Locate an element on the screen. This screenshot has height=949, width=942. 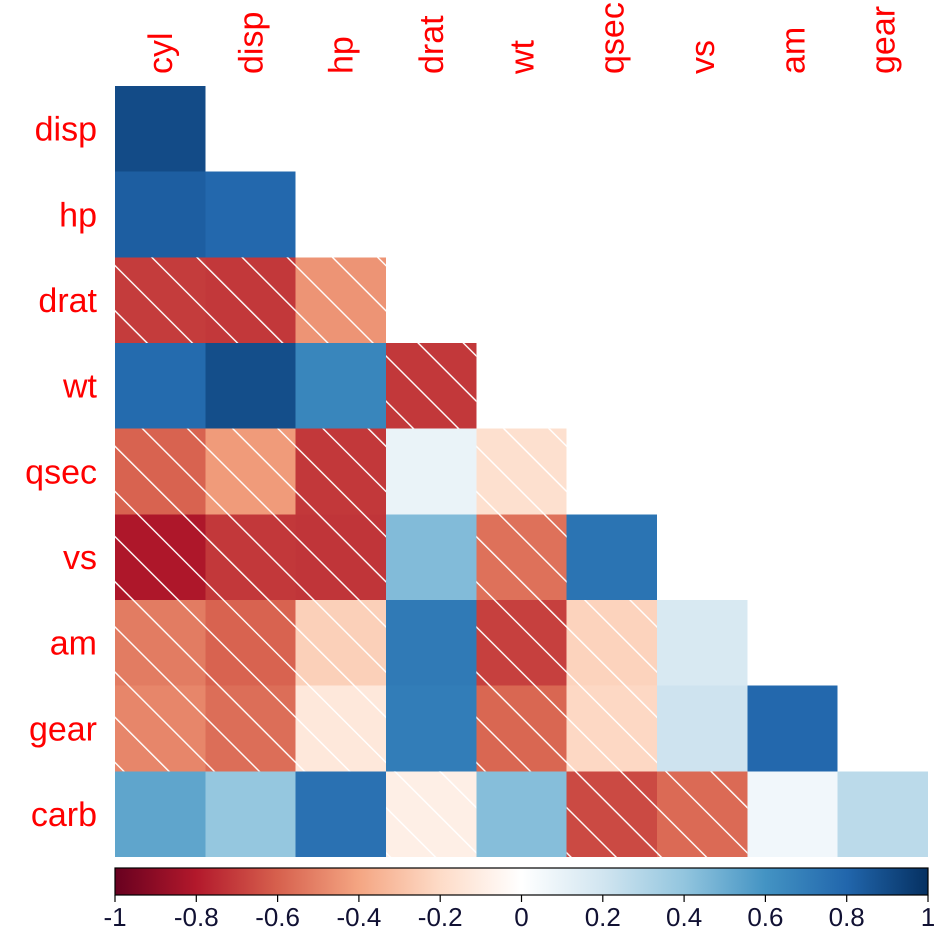
x-tick-label: qsec is located at coordinates (613, 38).